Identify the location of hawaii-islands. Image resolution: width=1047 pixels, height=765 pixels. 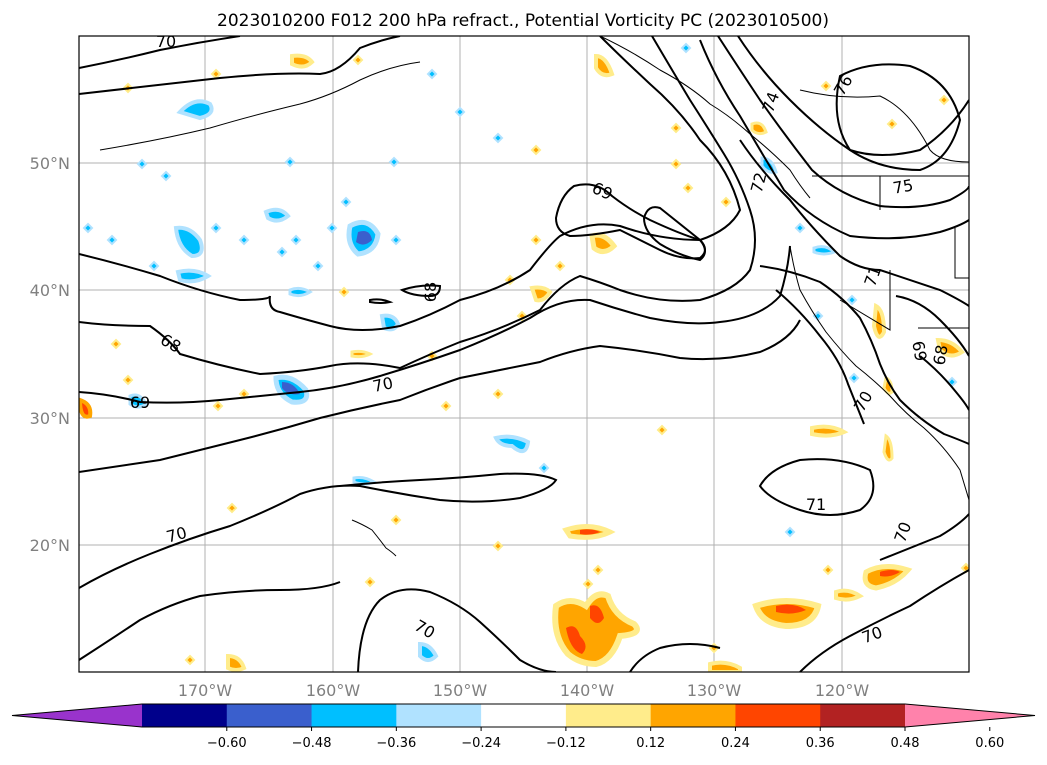
(374, 538).